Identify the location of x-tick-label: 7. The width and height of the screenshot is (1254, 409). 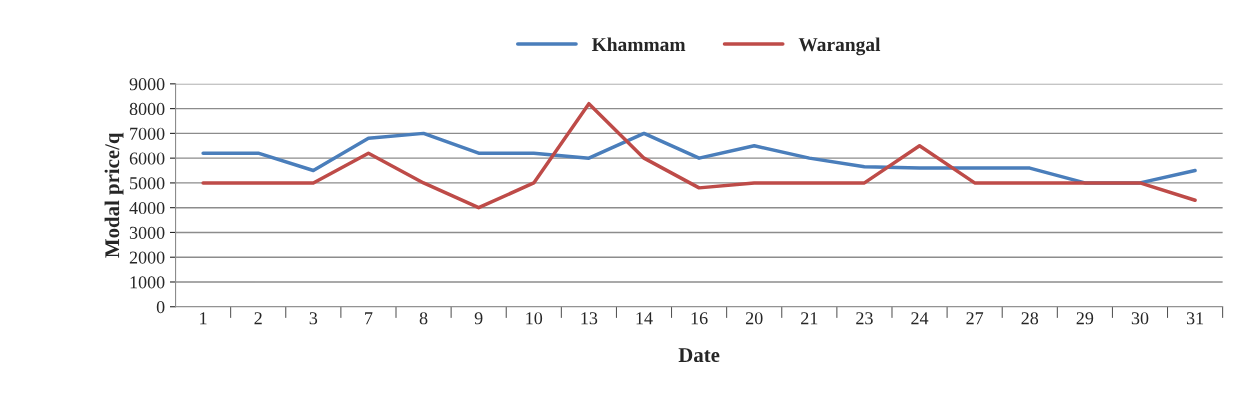
(369, 318).